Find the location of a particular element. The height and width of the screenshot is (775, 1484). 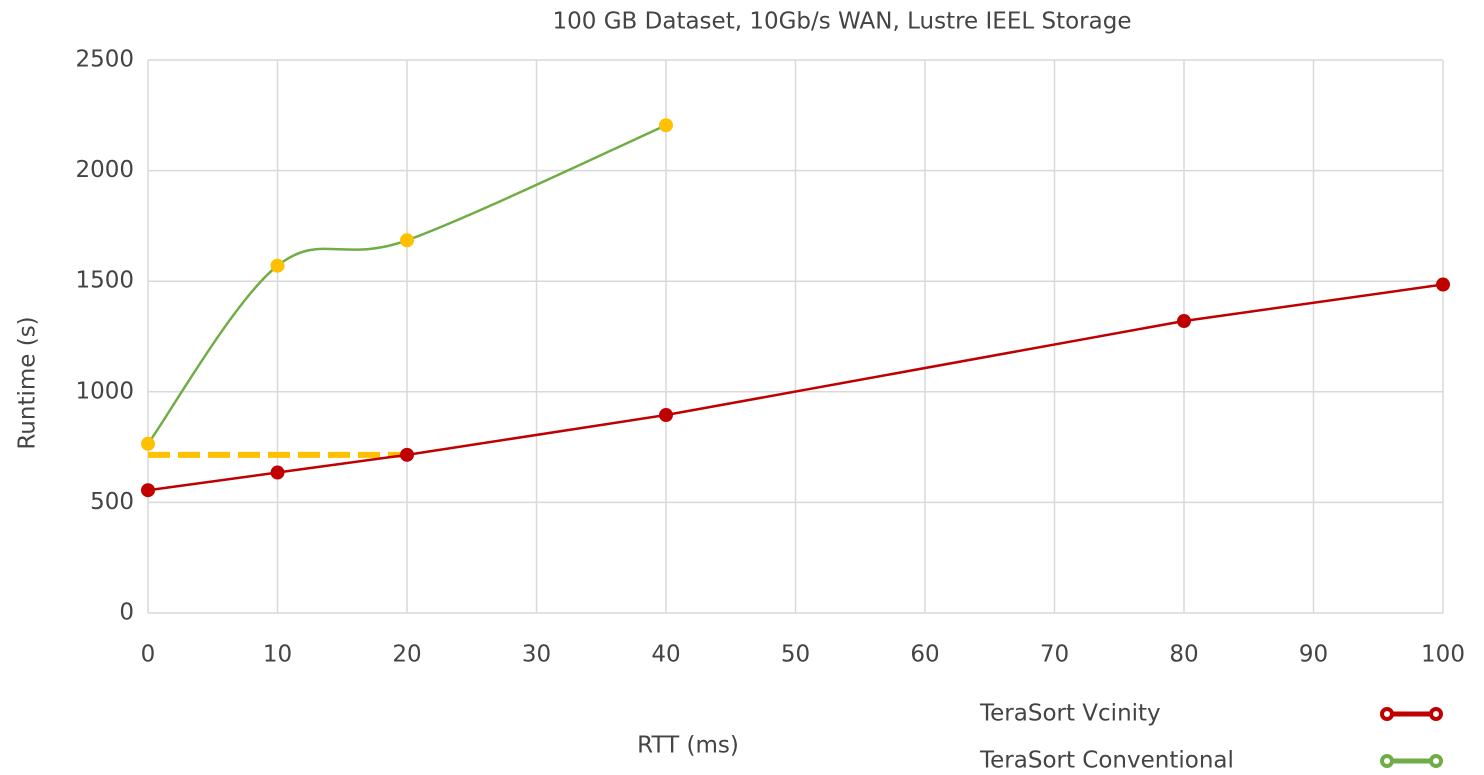

x-tick-label: 60 is located at coordinates (924, 655).